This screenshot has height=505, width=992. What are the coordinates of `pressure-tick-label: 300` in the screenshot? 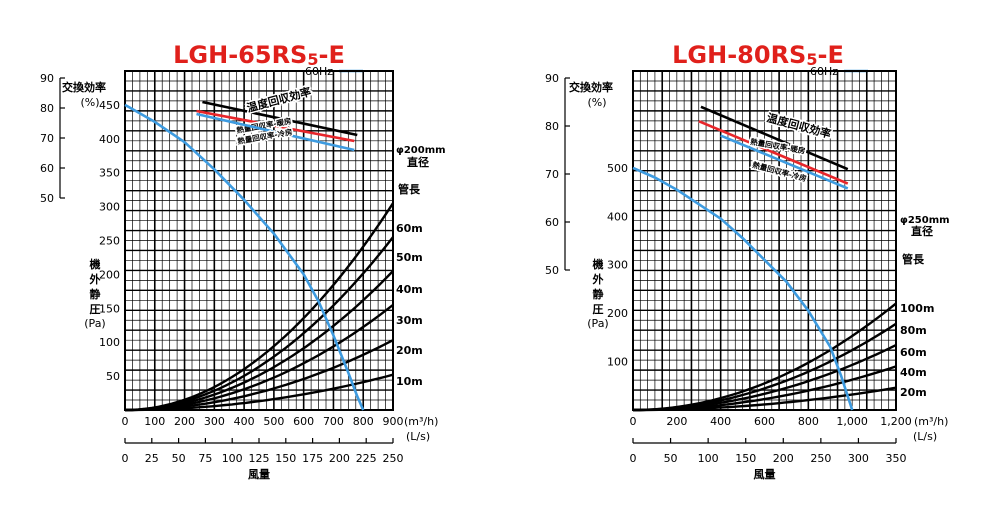 It's located at (617, 265).